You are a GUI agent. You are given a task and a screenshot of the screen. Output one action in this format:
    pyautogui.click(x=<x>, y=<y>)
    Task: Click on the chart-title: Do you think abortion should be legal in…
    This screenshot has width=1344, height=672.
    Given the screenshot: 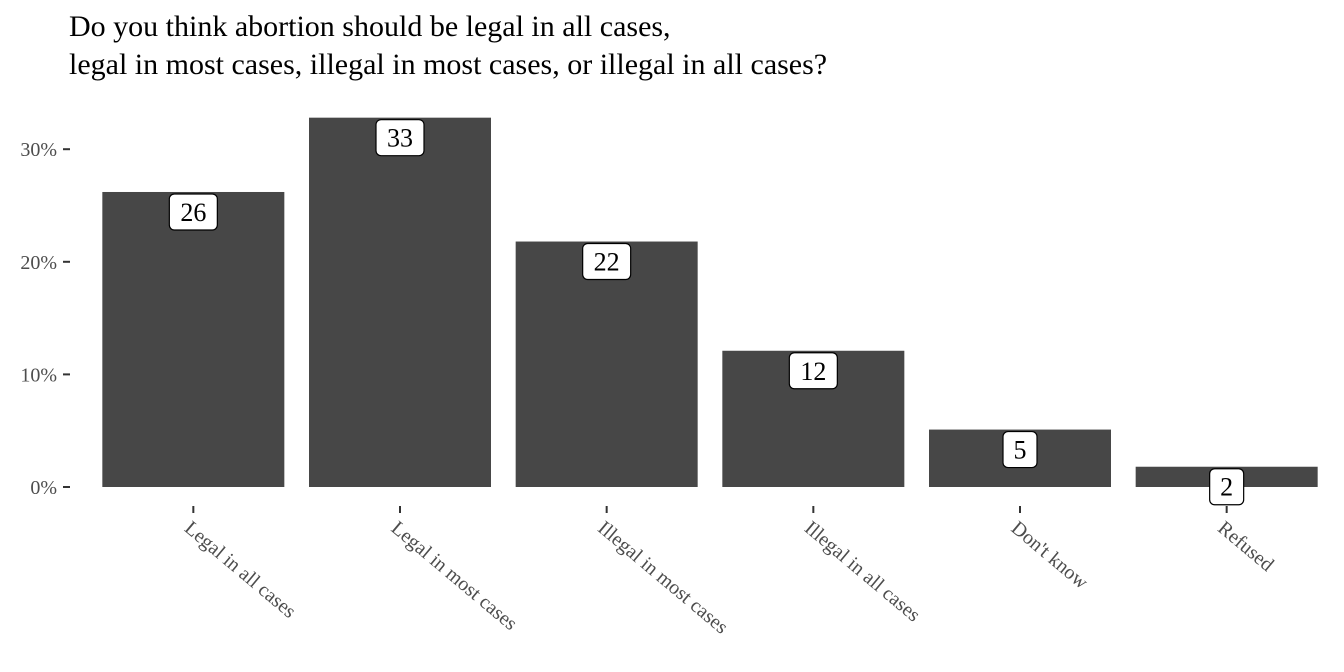 What is the action you would take?
    pyautogui.click(x=448, y=46)
    